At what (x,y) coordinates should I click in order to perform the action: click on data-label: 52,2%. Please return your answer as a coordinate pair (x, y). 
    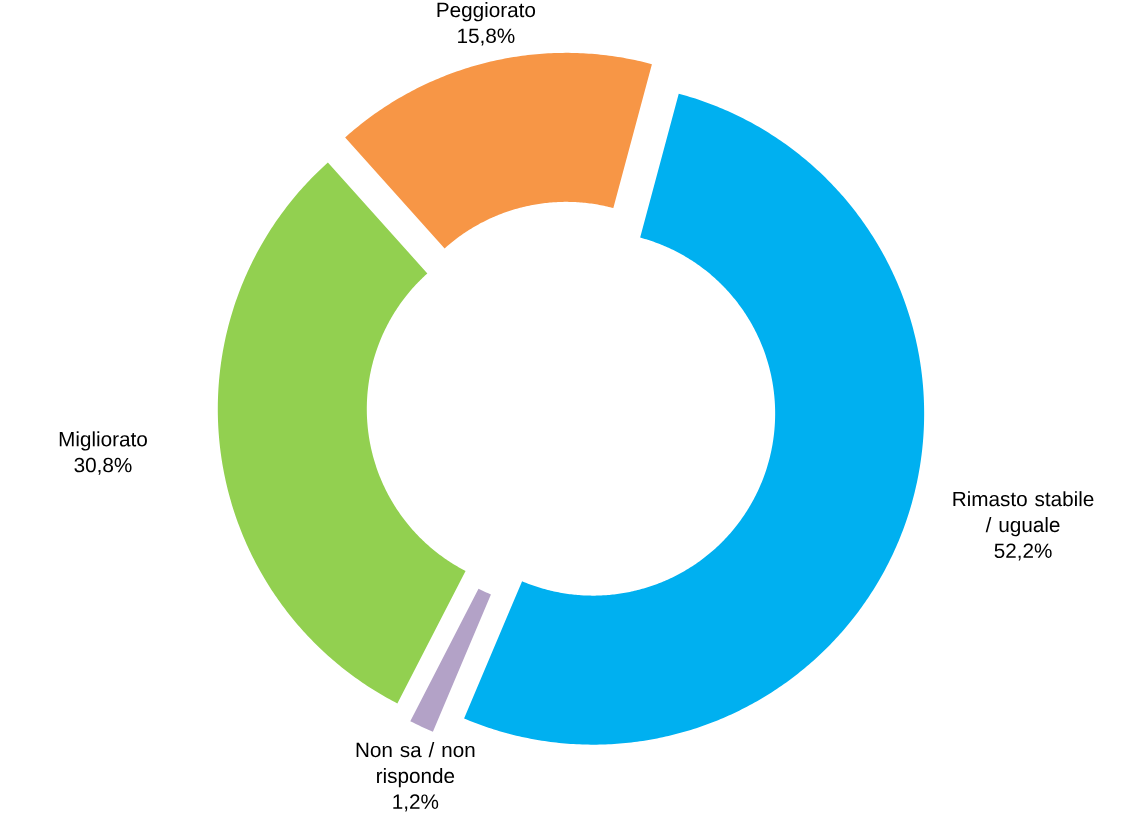
    Looking at the image, I should click on (1023, 552).